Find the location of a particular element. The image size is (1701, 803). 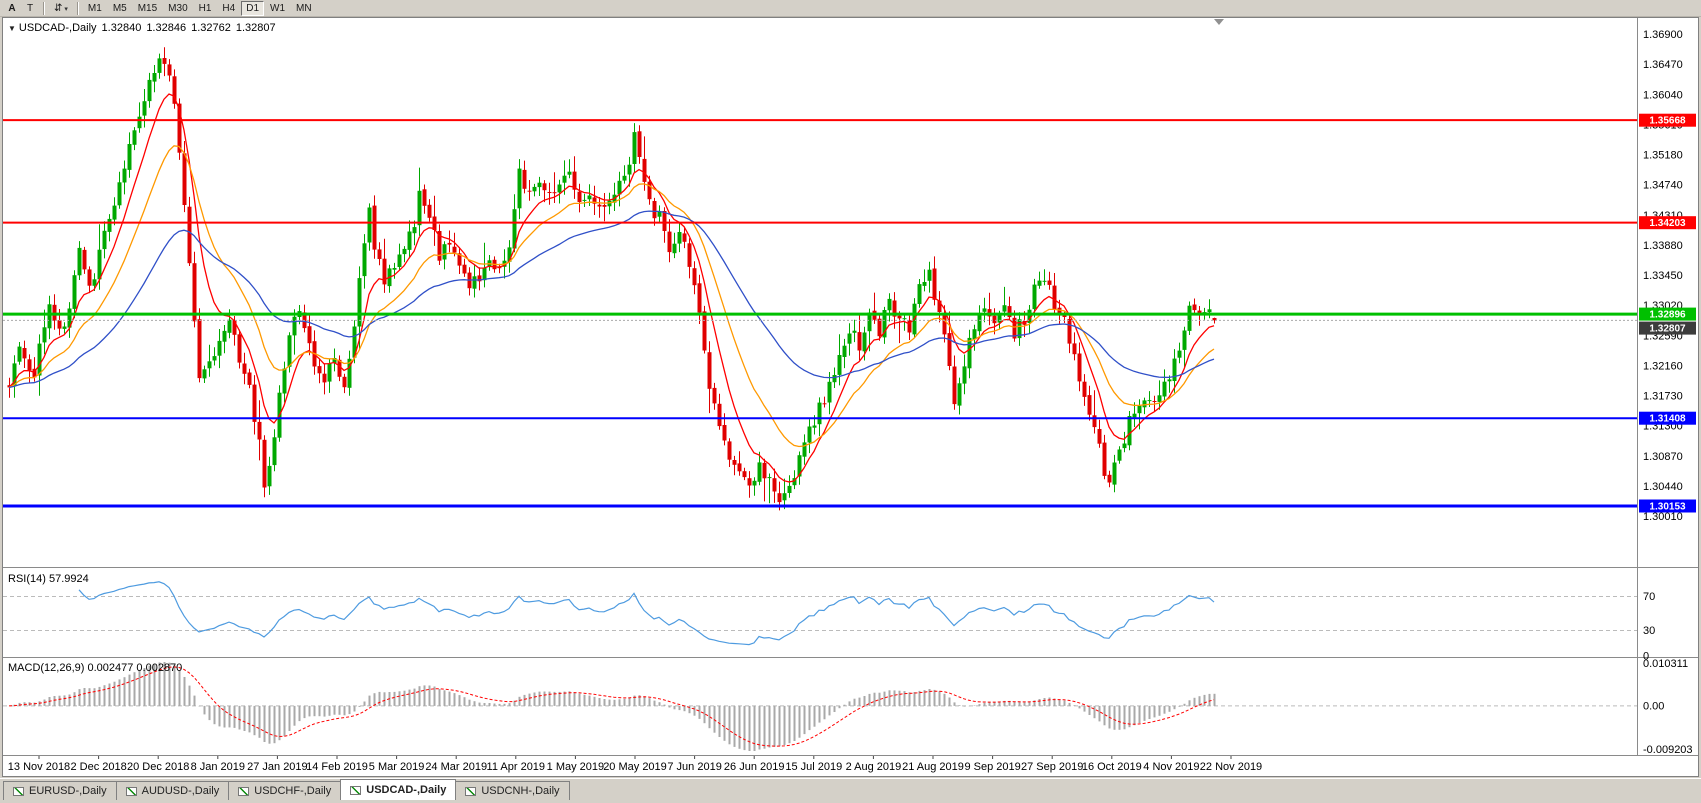

macd-level-label: -0.009203 is located at coordinates (1668, 750).